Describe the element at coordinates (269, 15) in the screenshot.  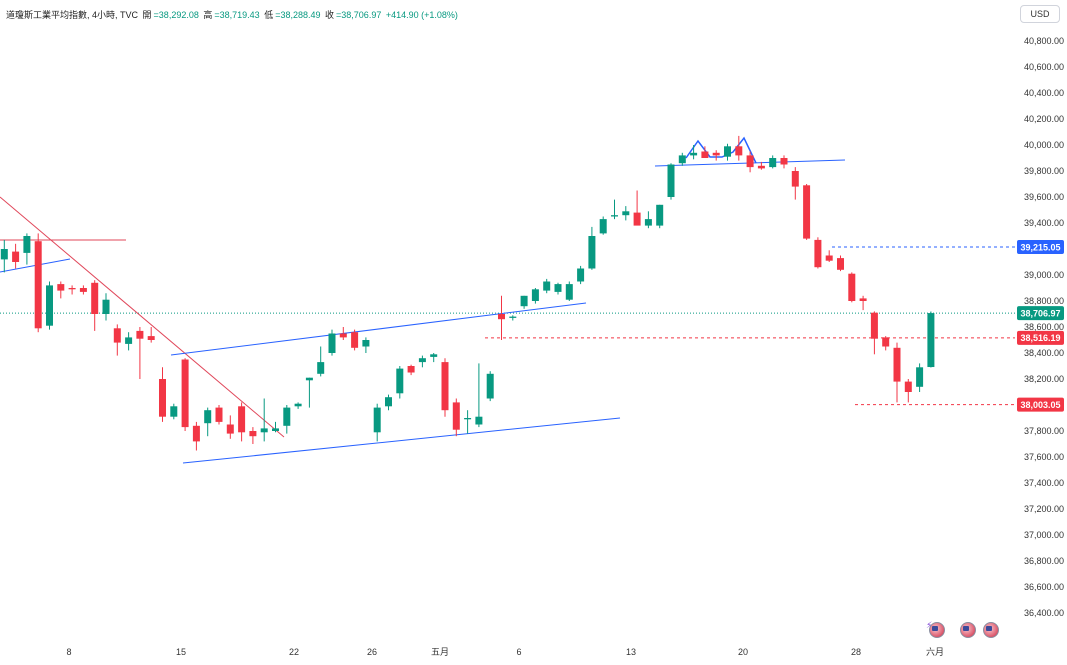
I see `low-label: 低` at that location.